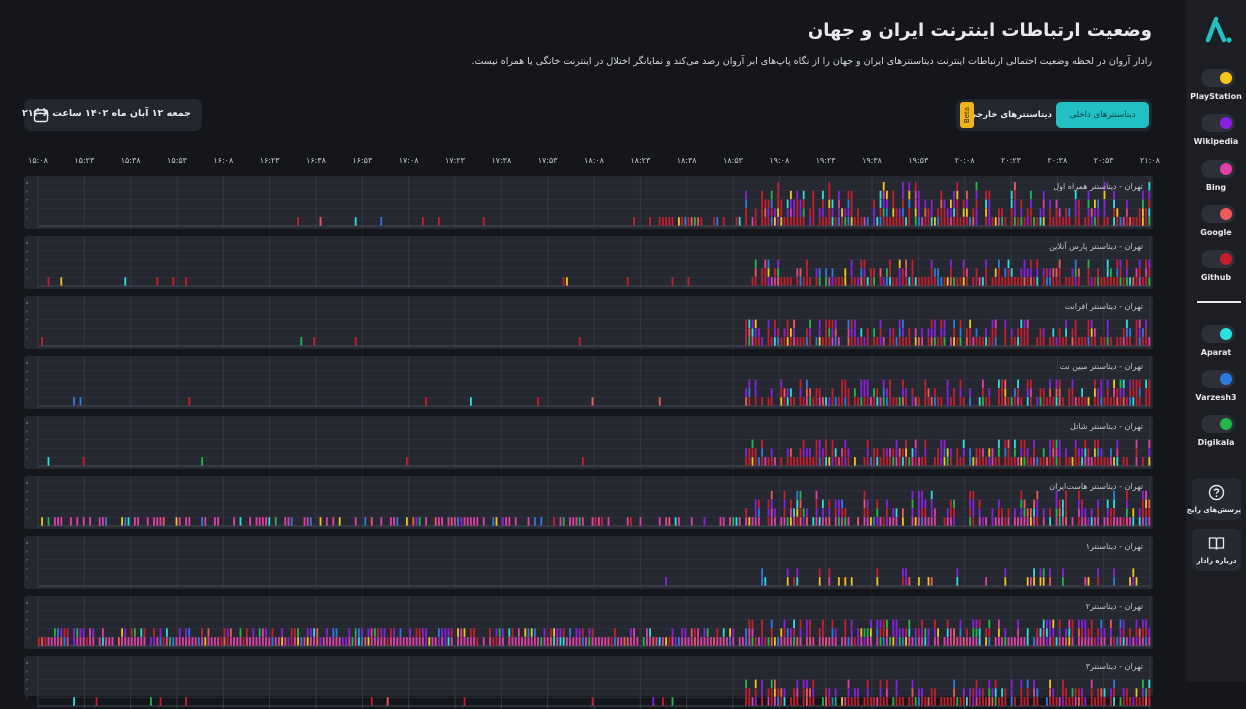 The image size is (1246, 709). Describe the element at coordinates (1216, 436) in the screenshot. I see `service-digikala-toggle: Digikala` at that location.